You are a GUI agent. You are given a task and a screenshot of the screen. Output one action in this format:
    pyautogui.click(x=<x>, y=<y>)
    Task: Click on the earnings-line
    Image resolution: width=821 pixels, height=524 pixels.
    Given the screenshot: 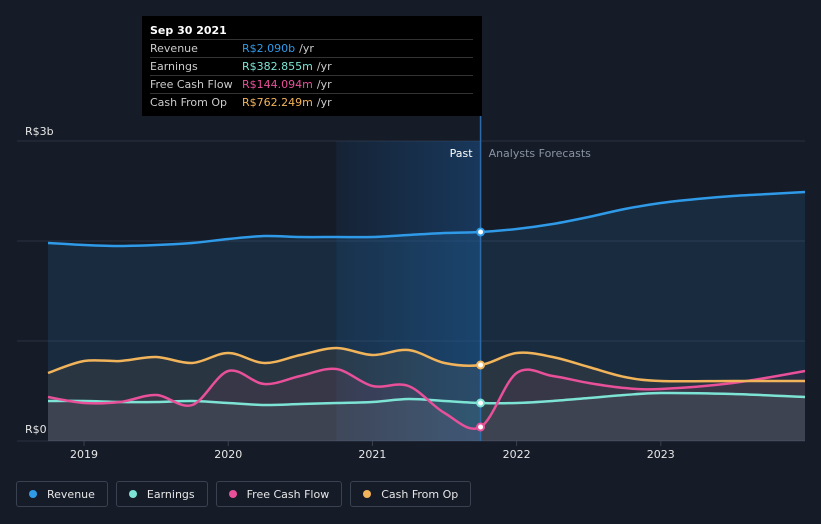 What is the action you would take?
    pyautogui.click(x=426, y=399)
    